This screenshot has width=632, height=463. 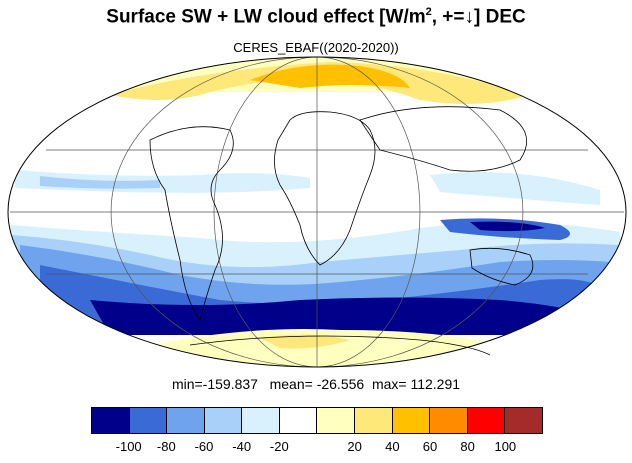 What do you see at coordinates (478, 17) in the screenshot?
I see `title-tail: , +=↓] DEC` at bounding box center [478, 17].